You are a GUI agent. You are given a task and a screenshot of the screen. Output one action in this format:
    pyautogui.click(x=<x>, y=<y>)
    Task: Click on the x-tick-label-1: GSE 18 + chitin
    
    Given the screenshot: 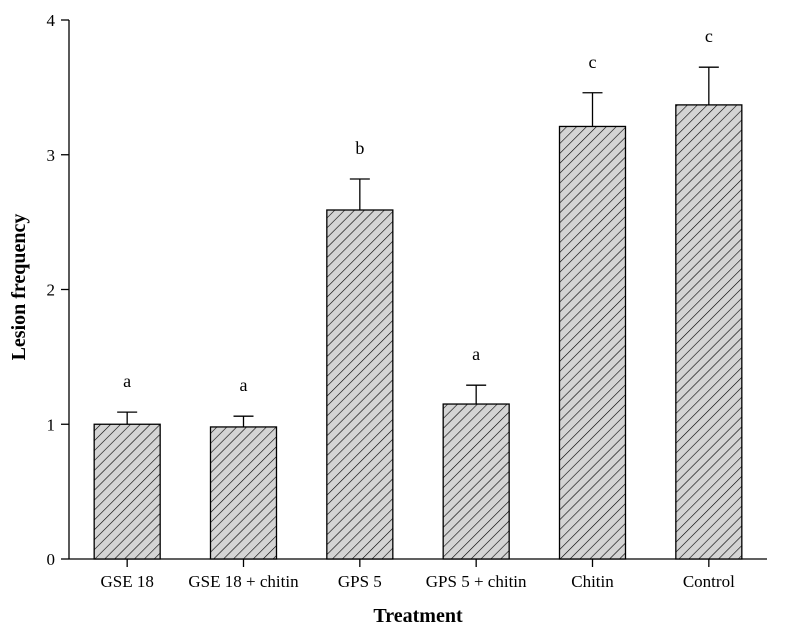 What is the action you would take?
    pyautogui.click(x=243, y=581)
    